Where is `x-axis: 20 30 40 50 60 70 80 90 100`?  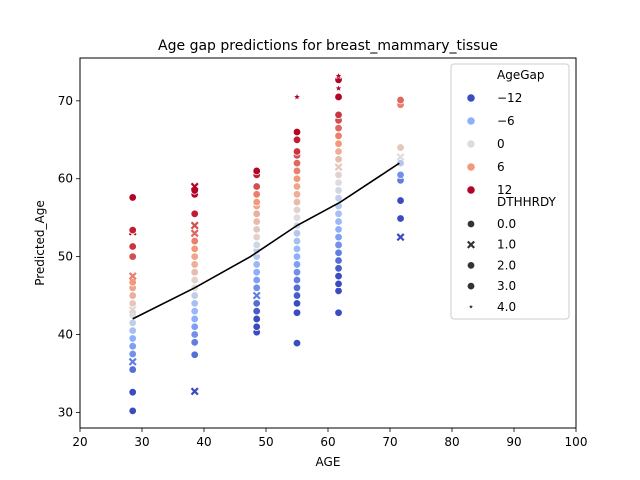
x-axis: 20 30 40 50 60 70 80 90 100 is located at coordinates (329, 438).